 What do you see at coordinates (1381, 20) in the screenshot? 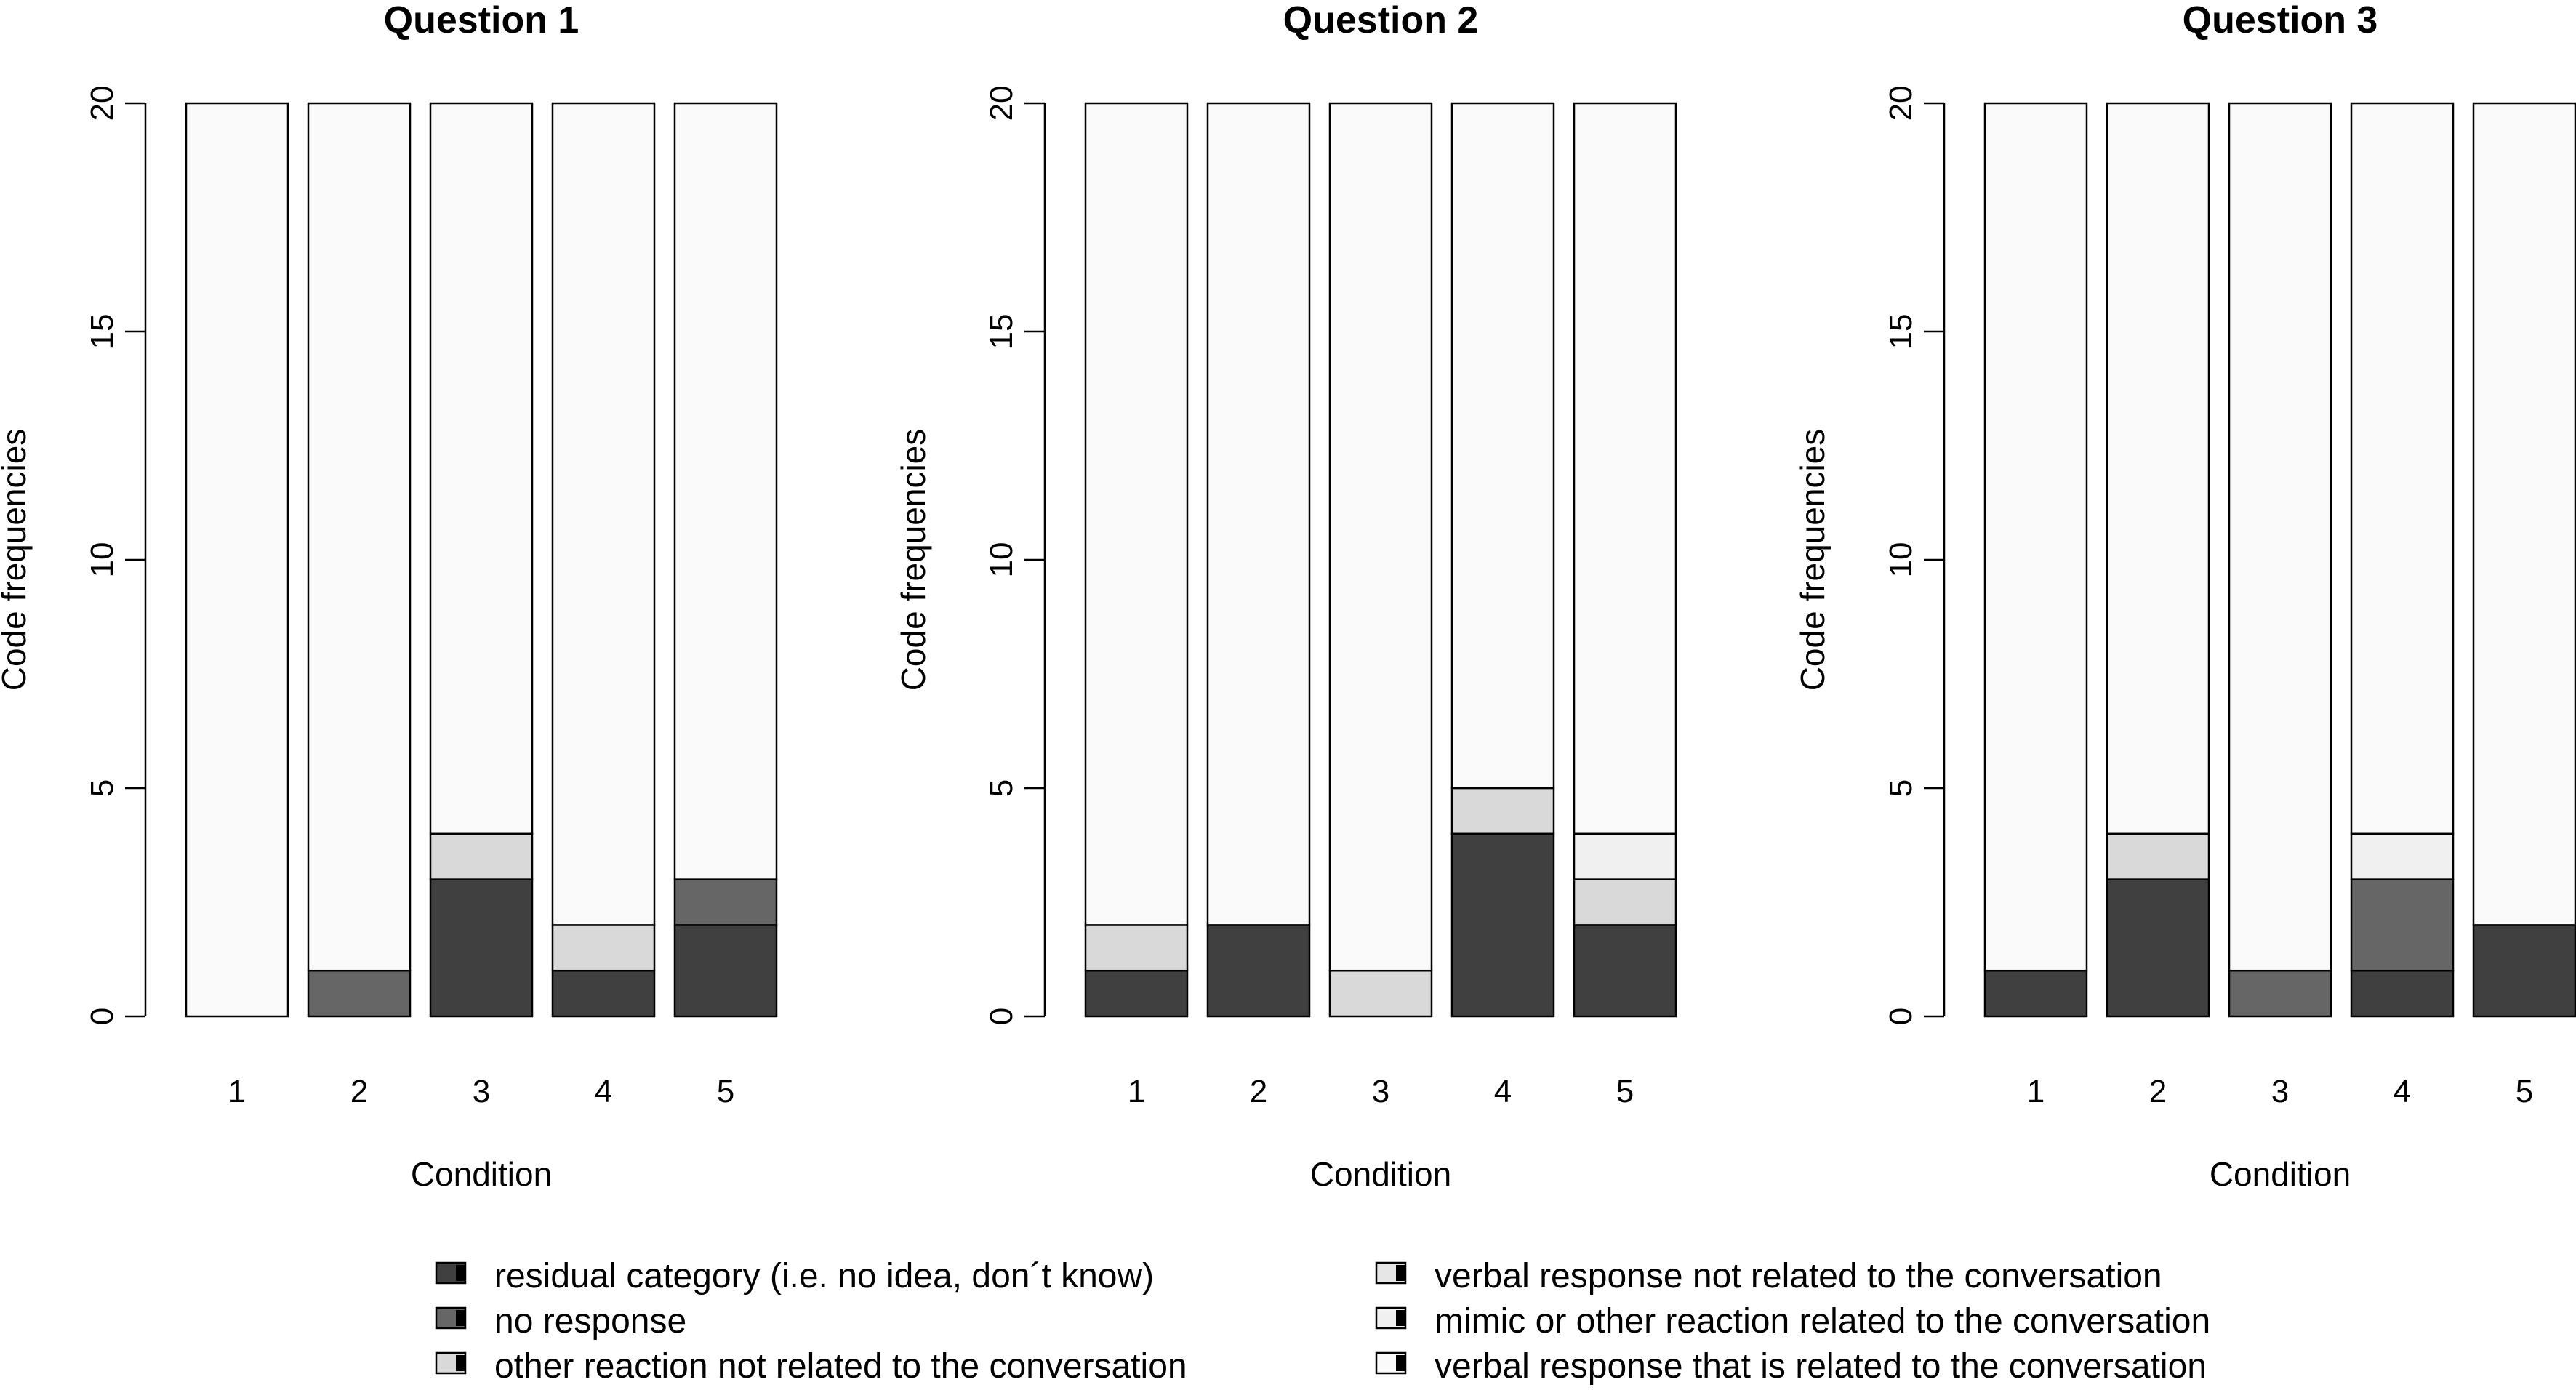
I see `panel-2-title: Question 2` at bounding box center [1381, 20].